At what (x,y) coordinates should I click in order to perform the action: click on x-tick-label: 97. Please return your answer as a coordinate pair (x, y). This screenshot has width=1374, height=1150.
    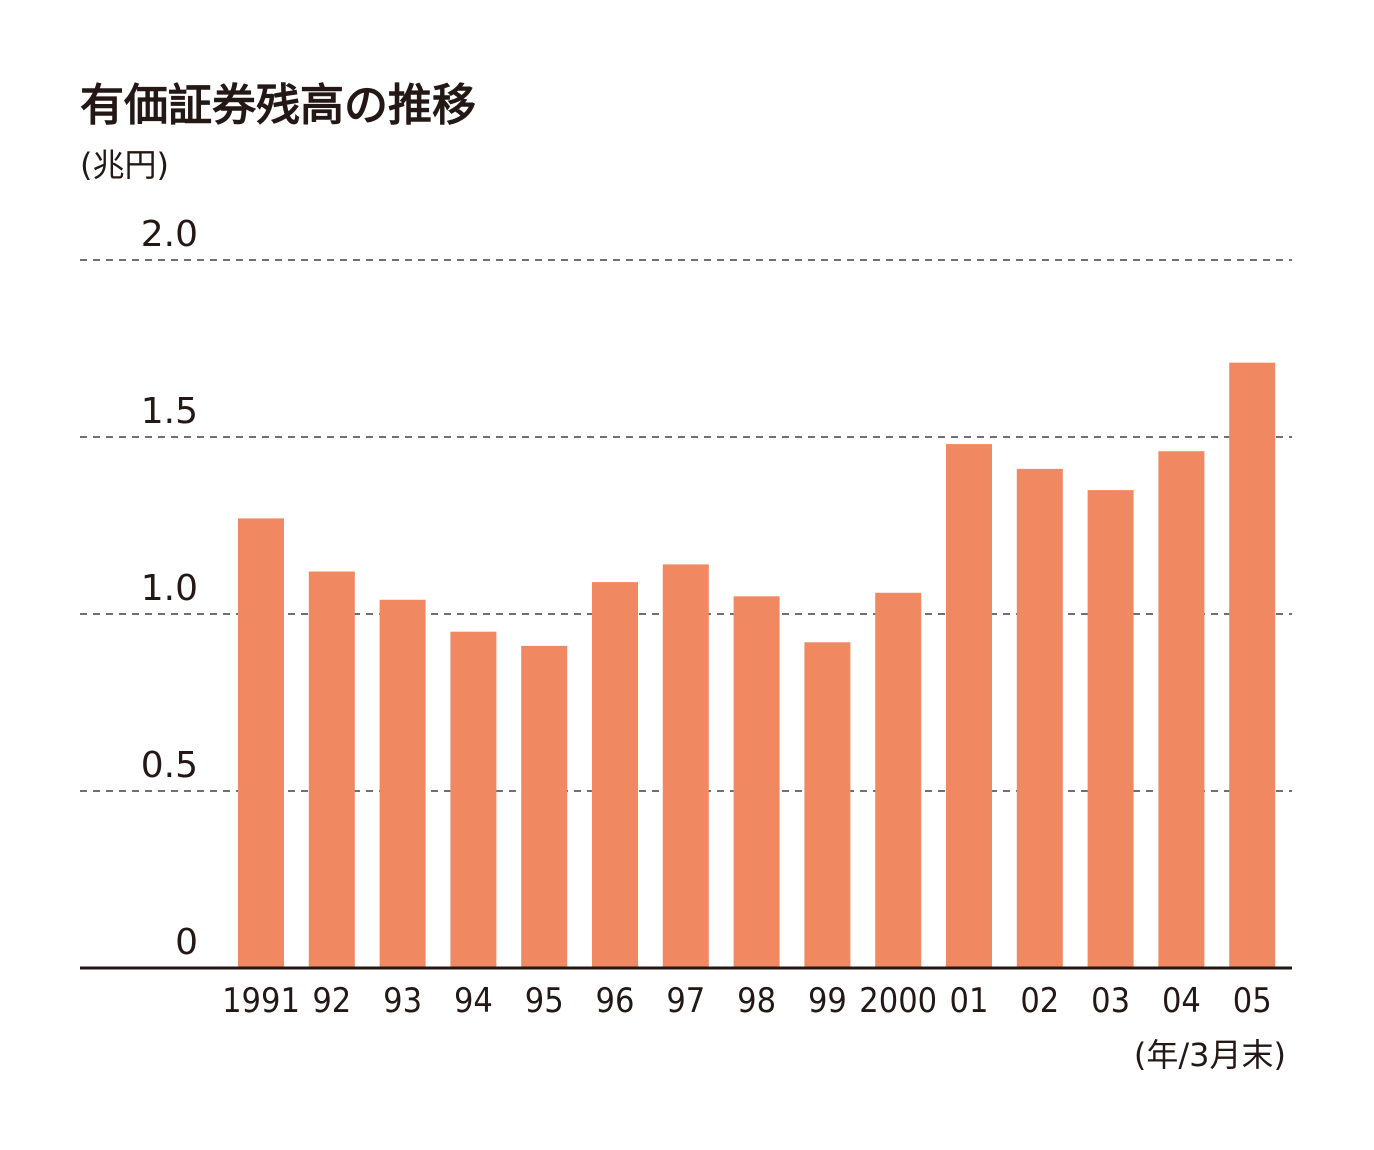
    Looking at the image, I should click on (685, 1001).